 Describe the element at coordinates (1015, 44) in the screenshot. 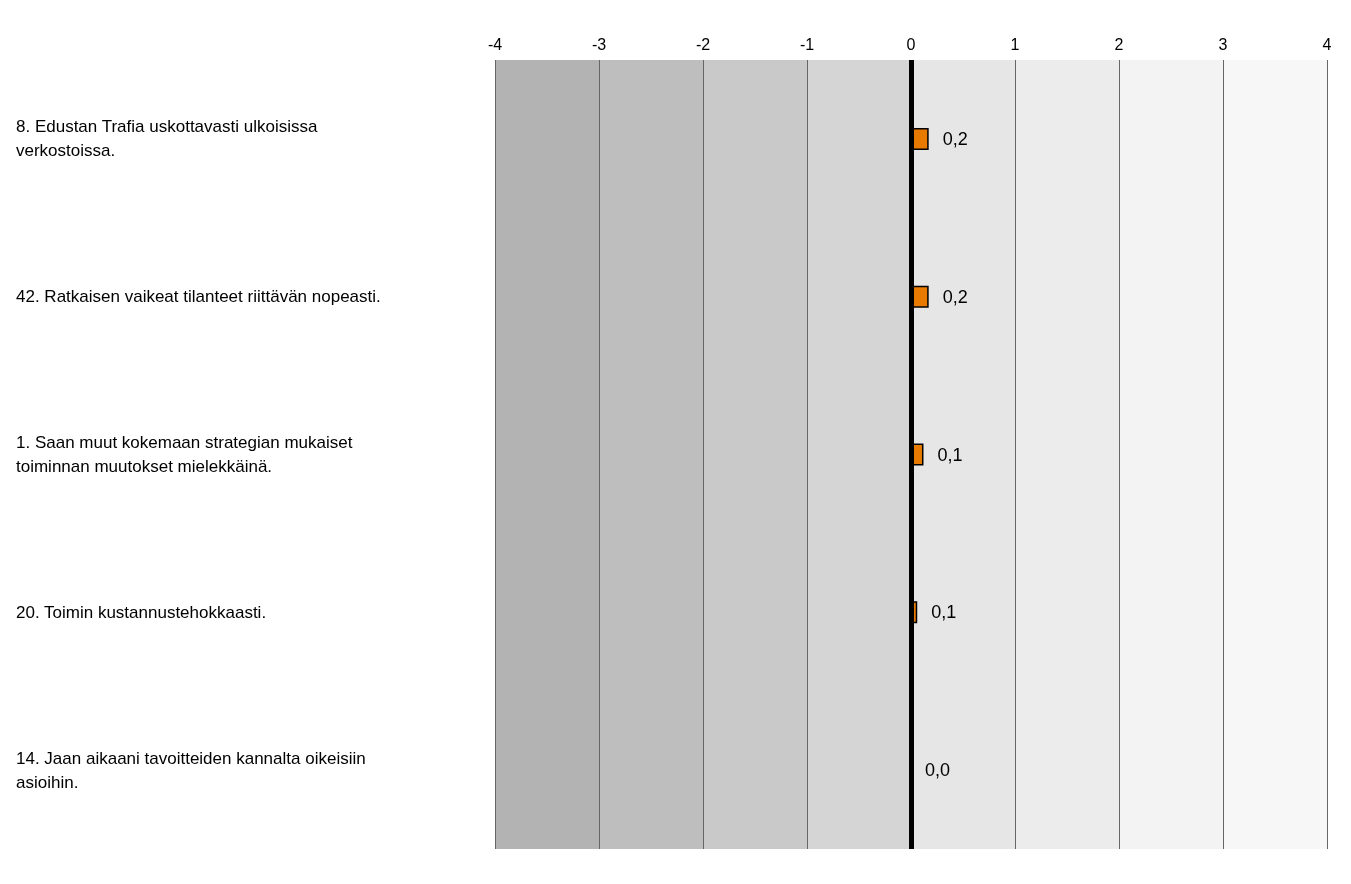

I see `x-tick-label: 1` at that location.